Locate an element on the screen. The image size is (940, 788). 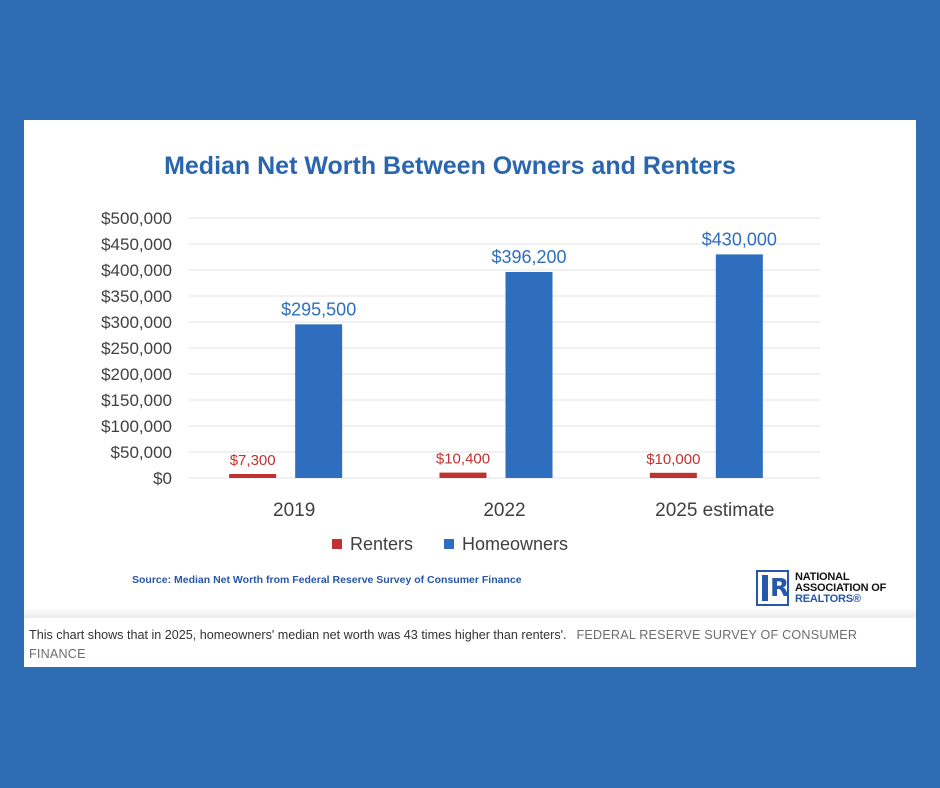
legend-label-renters: Renters is located at coordinates (381, 544).